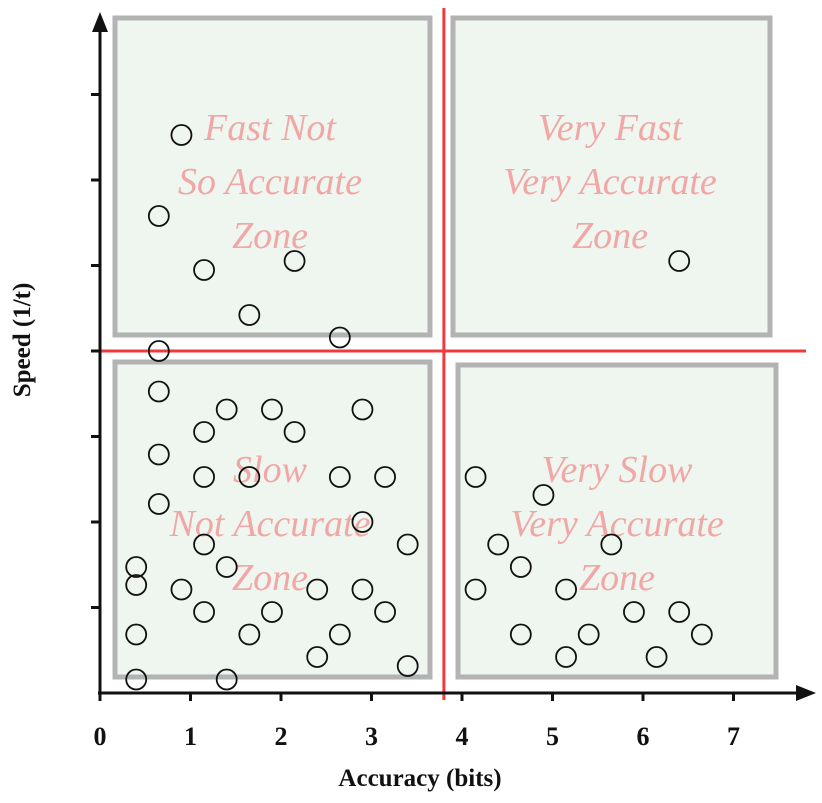  I want to click on zone-label-line: Very Fast, so click(611, 128).